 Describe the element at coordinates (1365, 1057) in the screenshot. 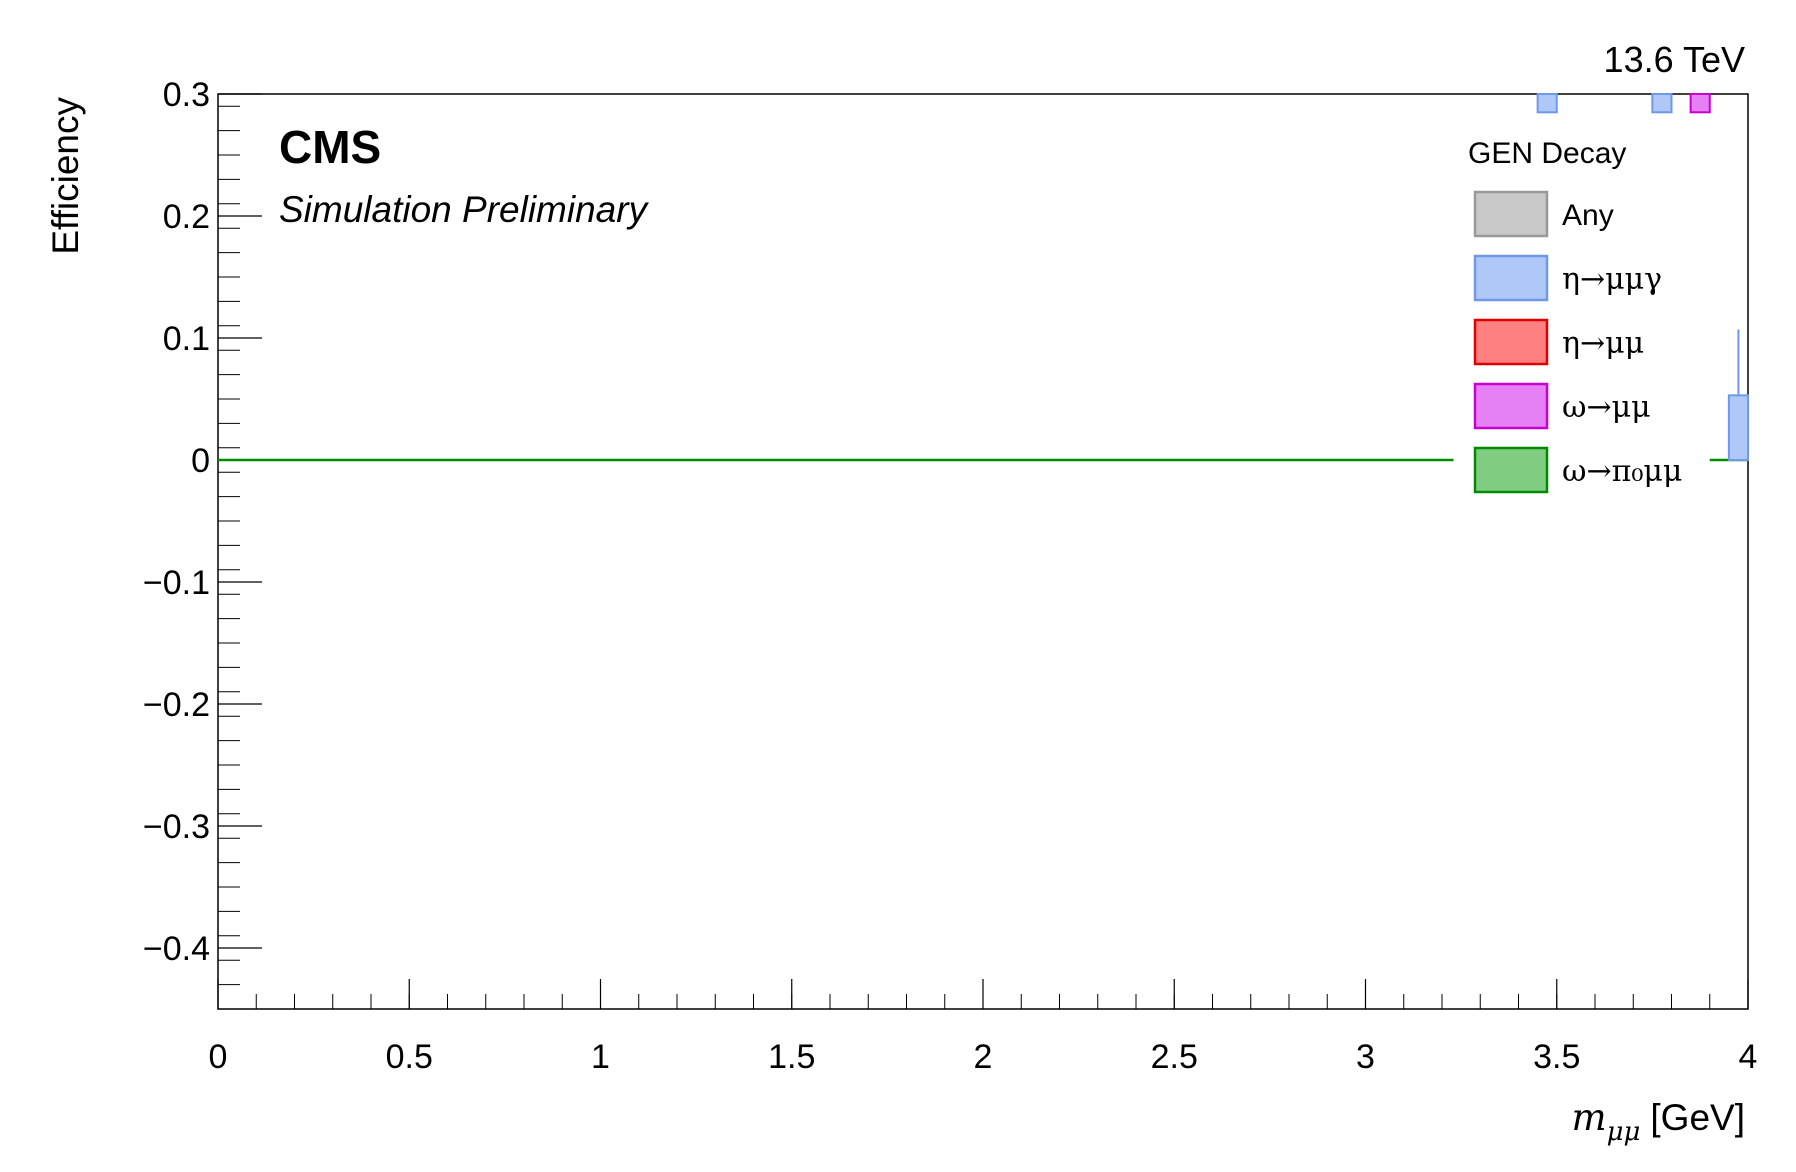

I see `x-tick-label: 3` at that location.